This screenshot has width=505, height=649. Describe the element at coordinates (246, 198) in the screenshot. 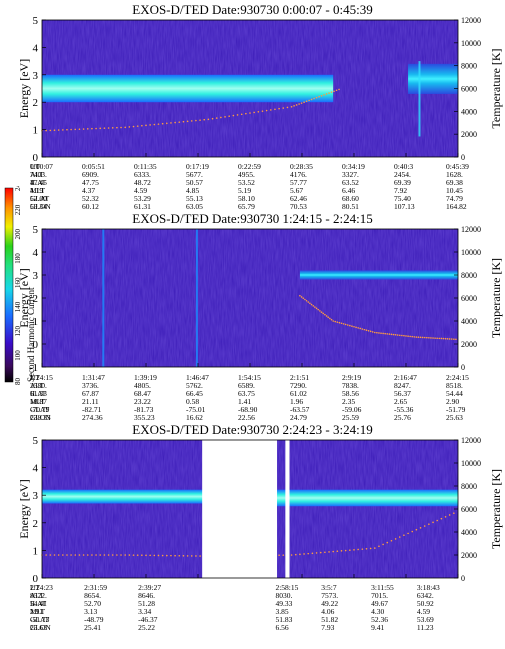

I see `ephemeris-value: 58.10` at that location.